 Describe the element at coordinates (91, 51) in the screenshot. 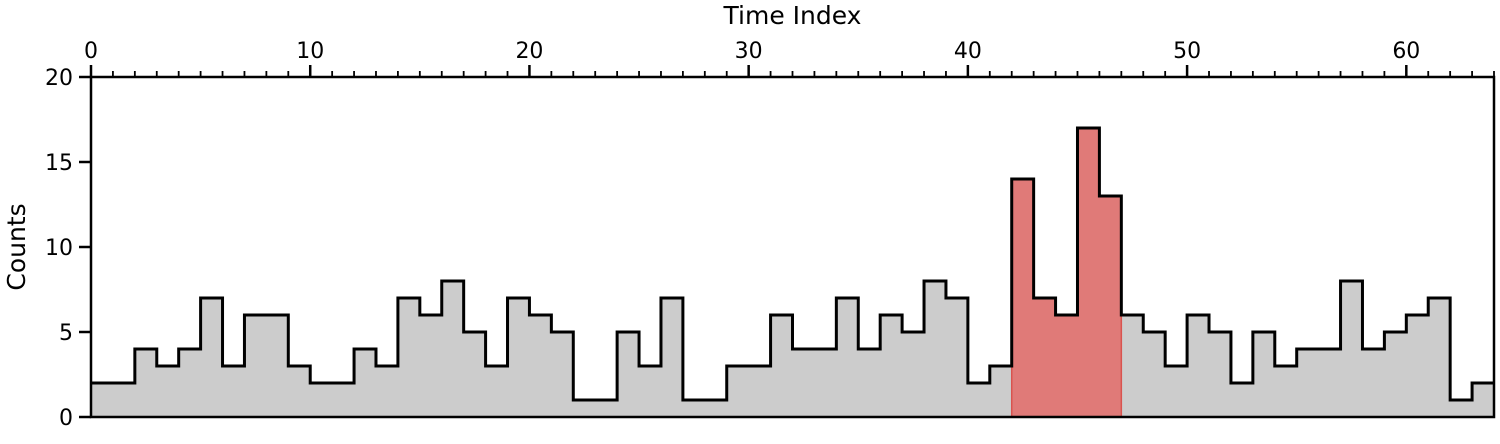

I see `x-tick-label: 0` at that location.